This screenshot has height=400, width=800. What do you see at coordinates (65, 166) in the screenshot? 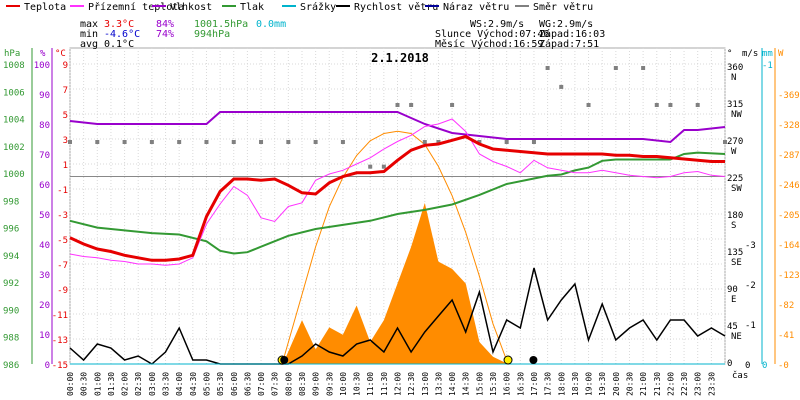
I see `temperature-tick-label: 1` at bounding box center [65, 166].